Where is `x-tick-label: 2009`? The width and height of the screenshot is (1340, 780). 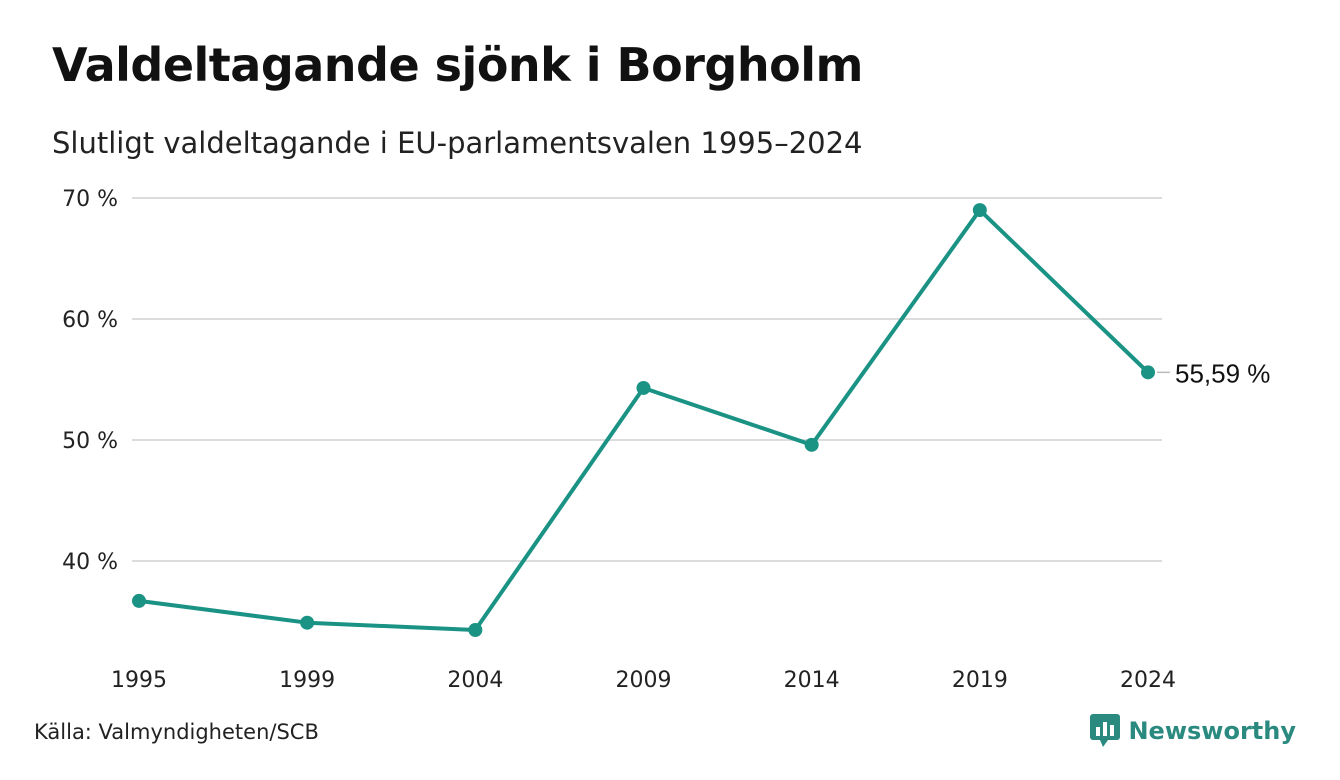 x-tick-label: 2009 is located at coordinates (644, 680).